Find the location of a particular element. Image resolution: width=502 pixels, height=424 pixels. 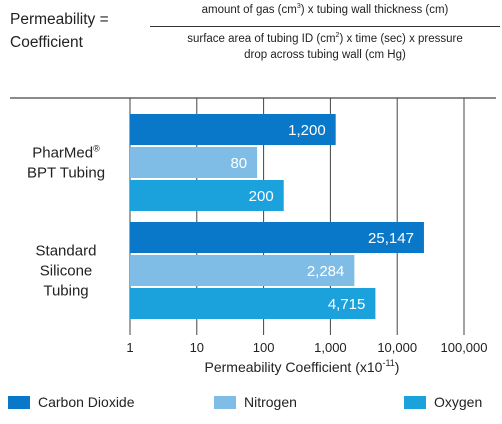

legend-item-nitrogen: Nitrogen is located at coordinates (255, 402).